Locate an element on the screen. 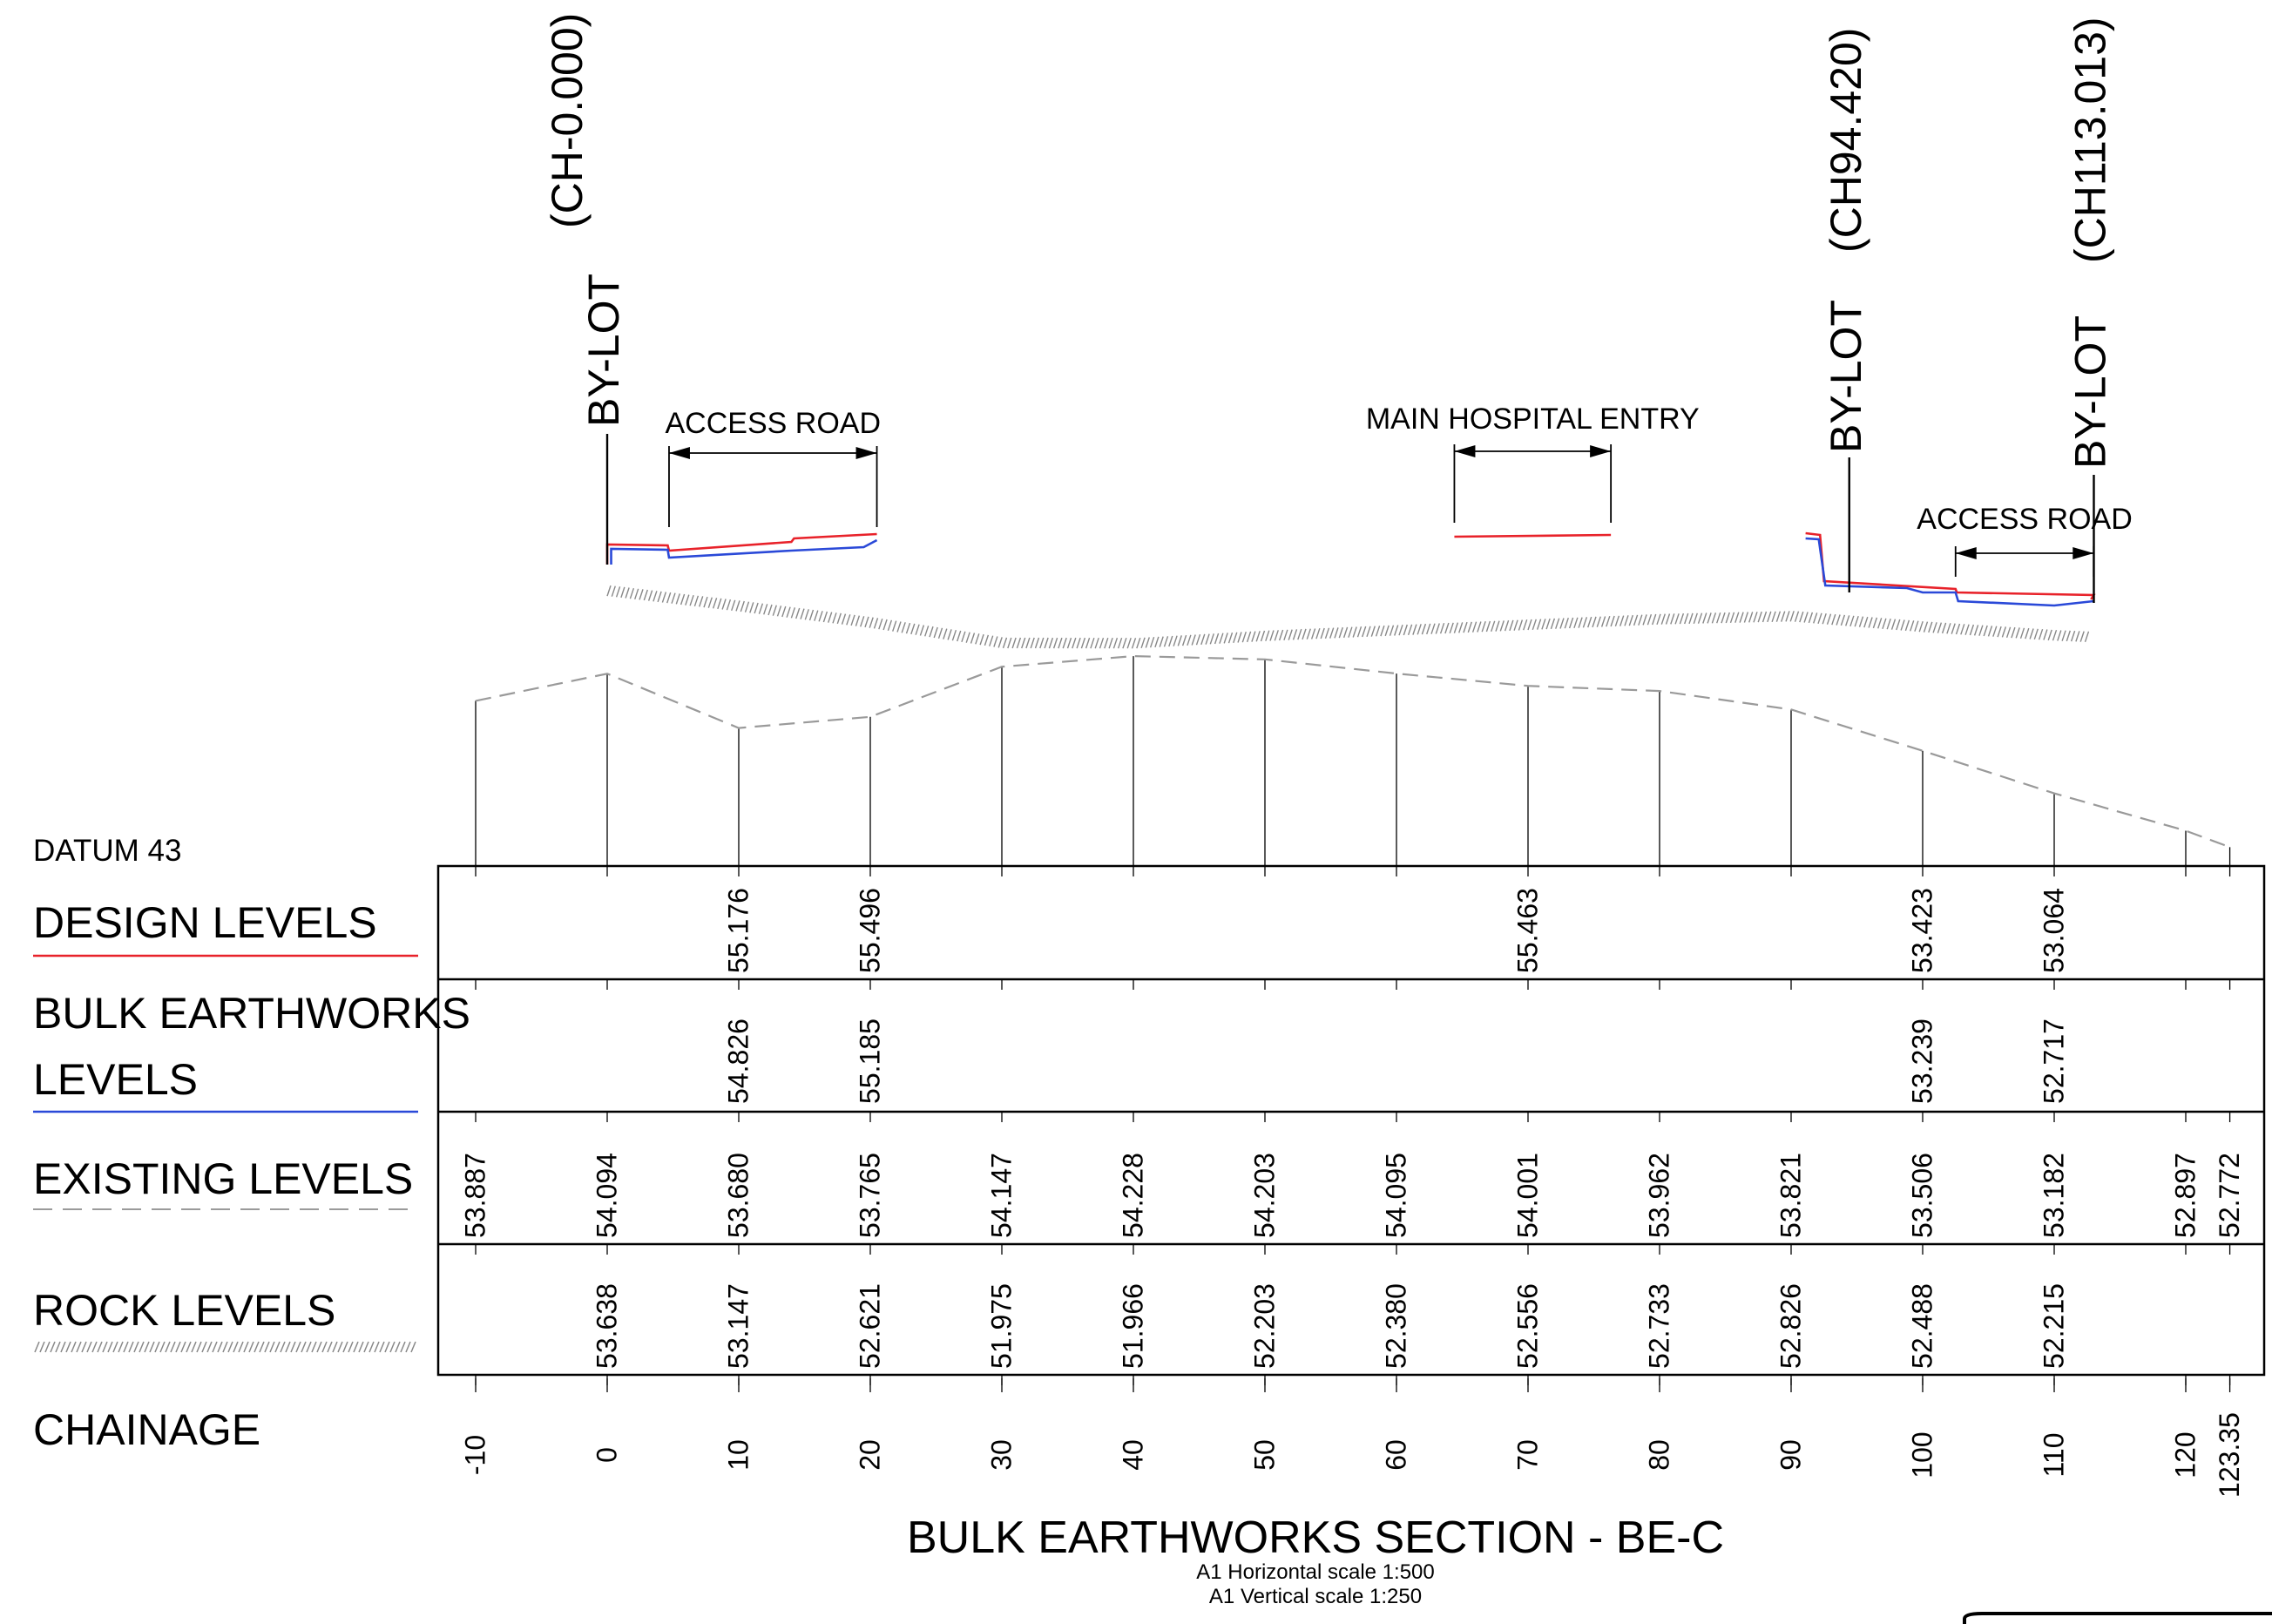 This screenshot has width=2272, height=1624. chainage-value: -10 is located at coordinates (474, 1455).